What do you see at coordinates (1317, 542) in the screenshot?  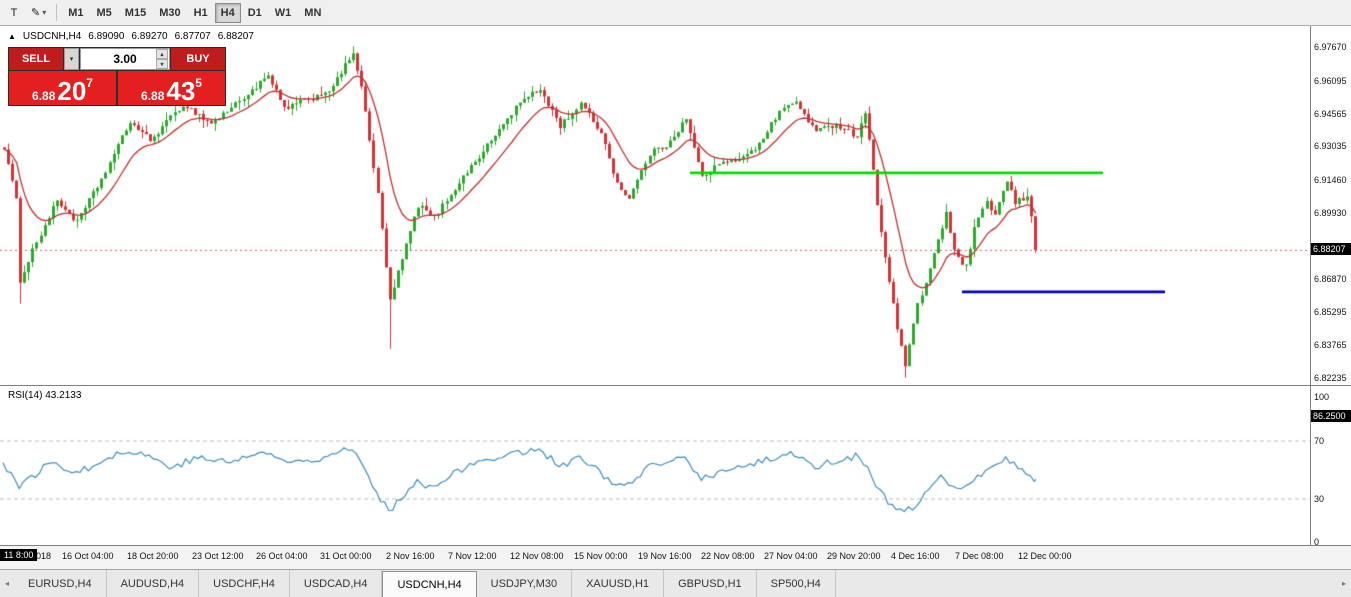 I see `rsi-axis-label: 0` at bounding box center [1317, 542].